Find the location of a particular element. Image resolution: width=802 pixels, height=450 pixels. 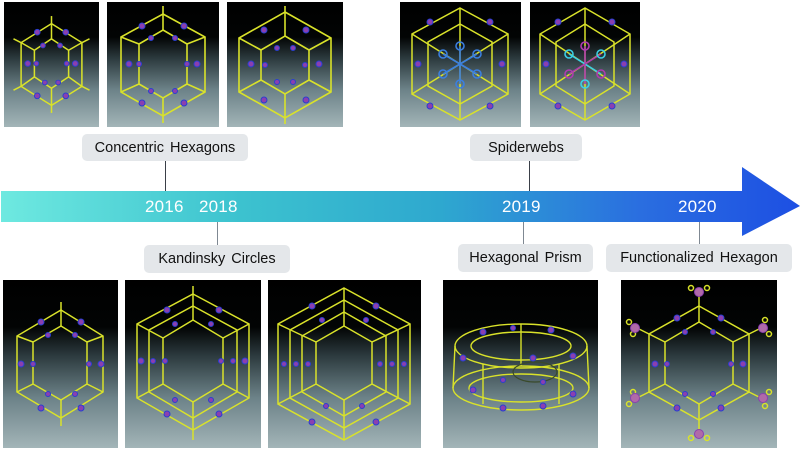

connector-hexagonal-prism is located at coordinates (523, 233).